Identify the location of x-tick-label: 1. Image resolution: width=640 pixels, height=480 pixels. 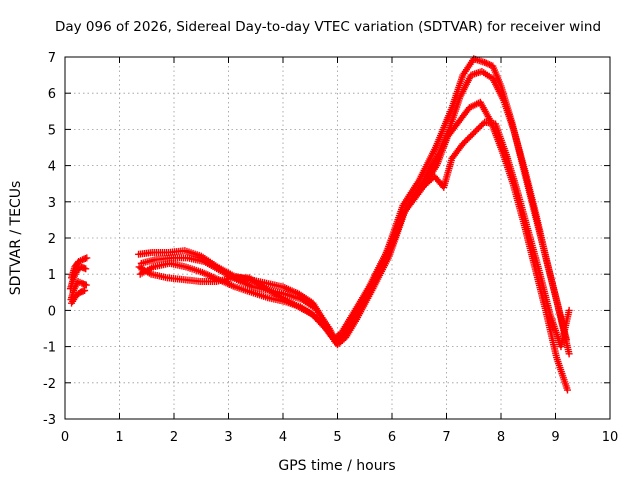
(119, 437).